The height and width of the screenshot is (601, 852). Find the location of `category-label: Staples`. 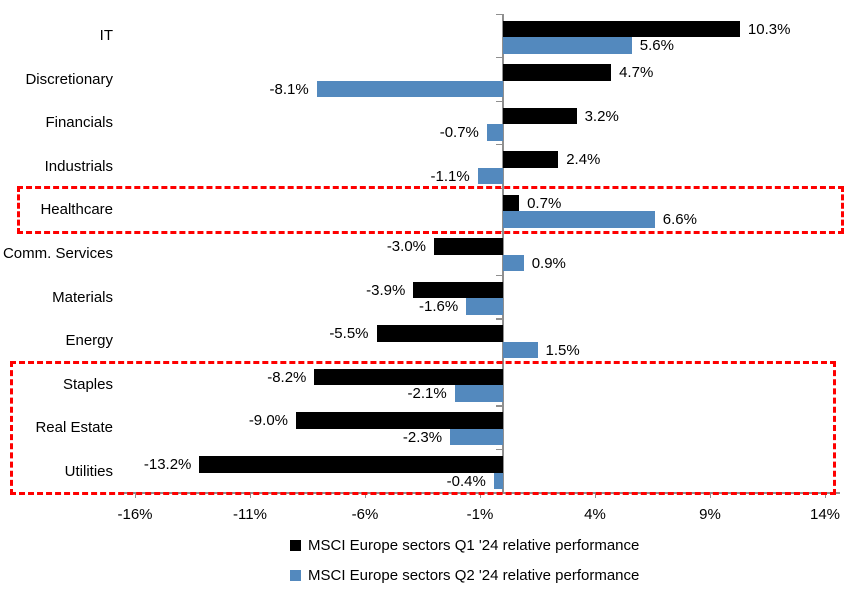

category-label: Staples is located at coordinates (87, 384).